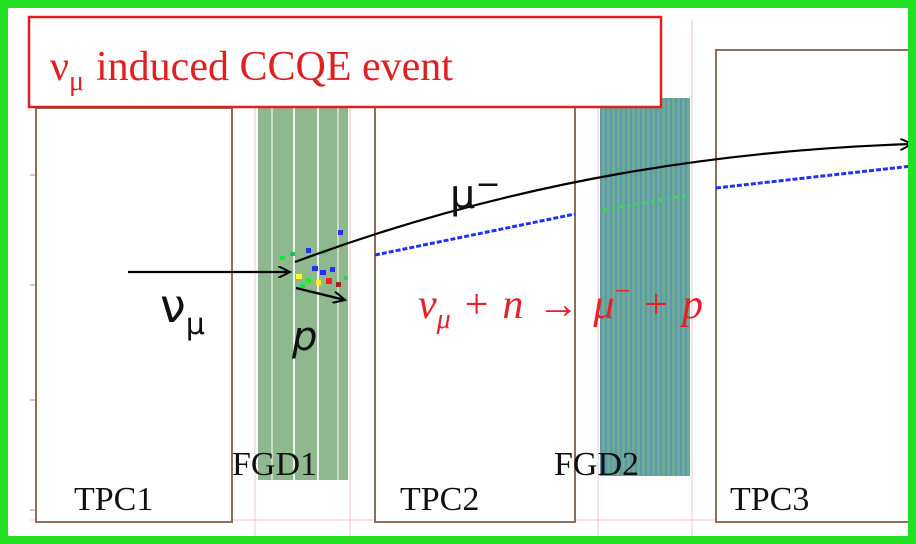  I want to click on muon-label: μ−, so click(475, 192).